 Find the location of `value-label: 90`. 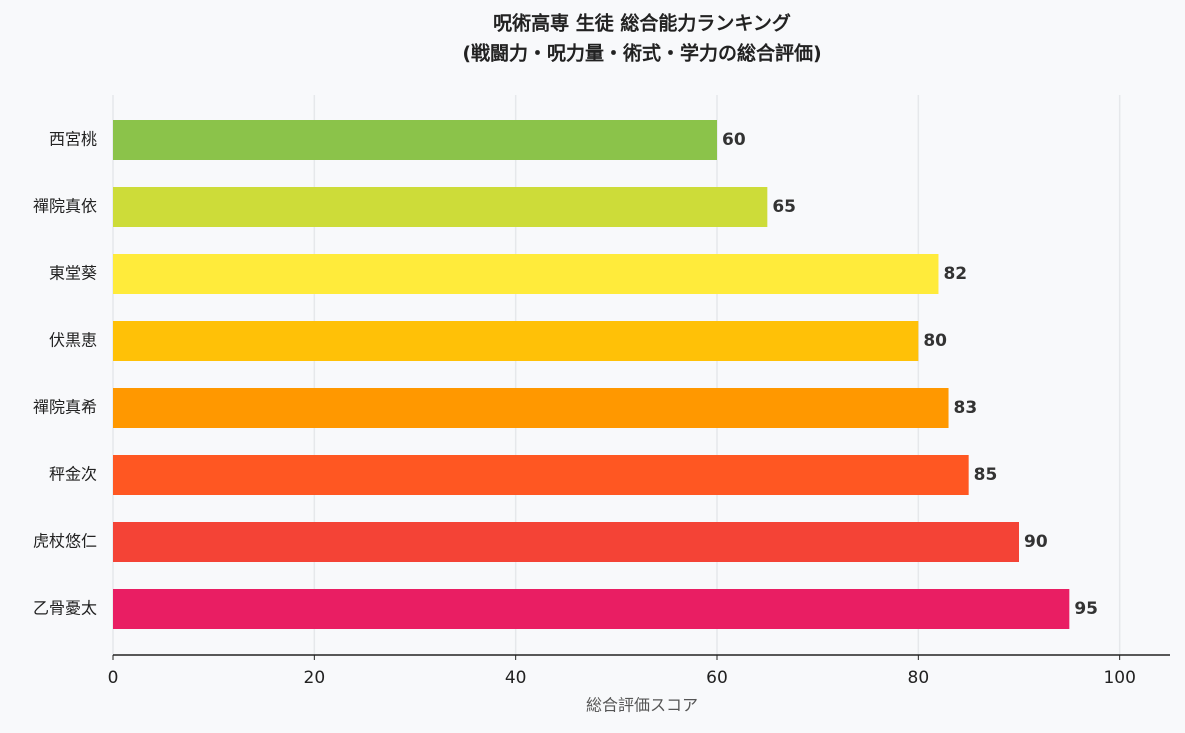

value-label: 90 is located at coordinates (1036, 542).